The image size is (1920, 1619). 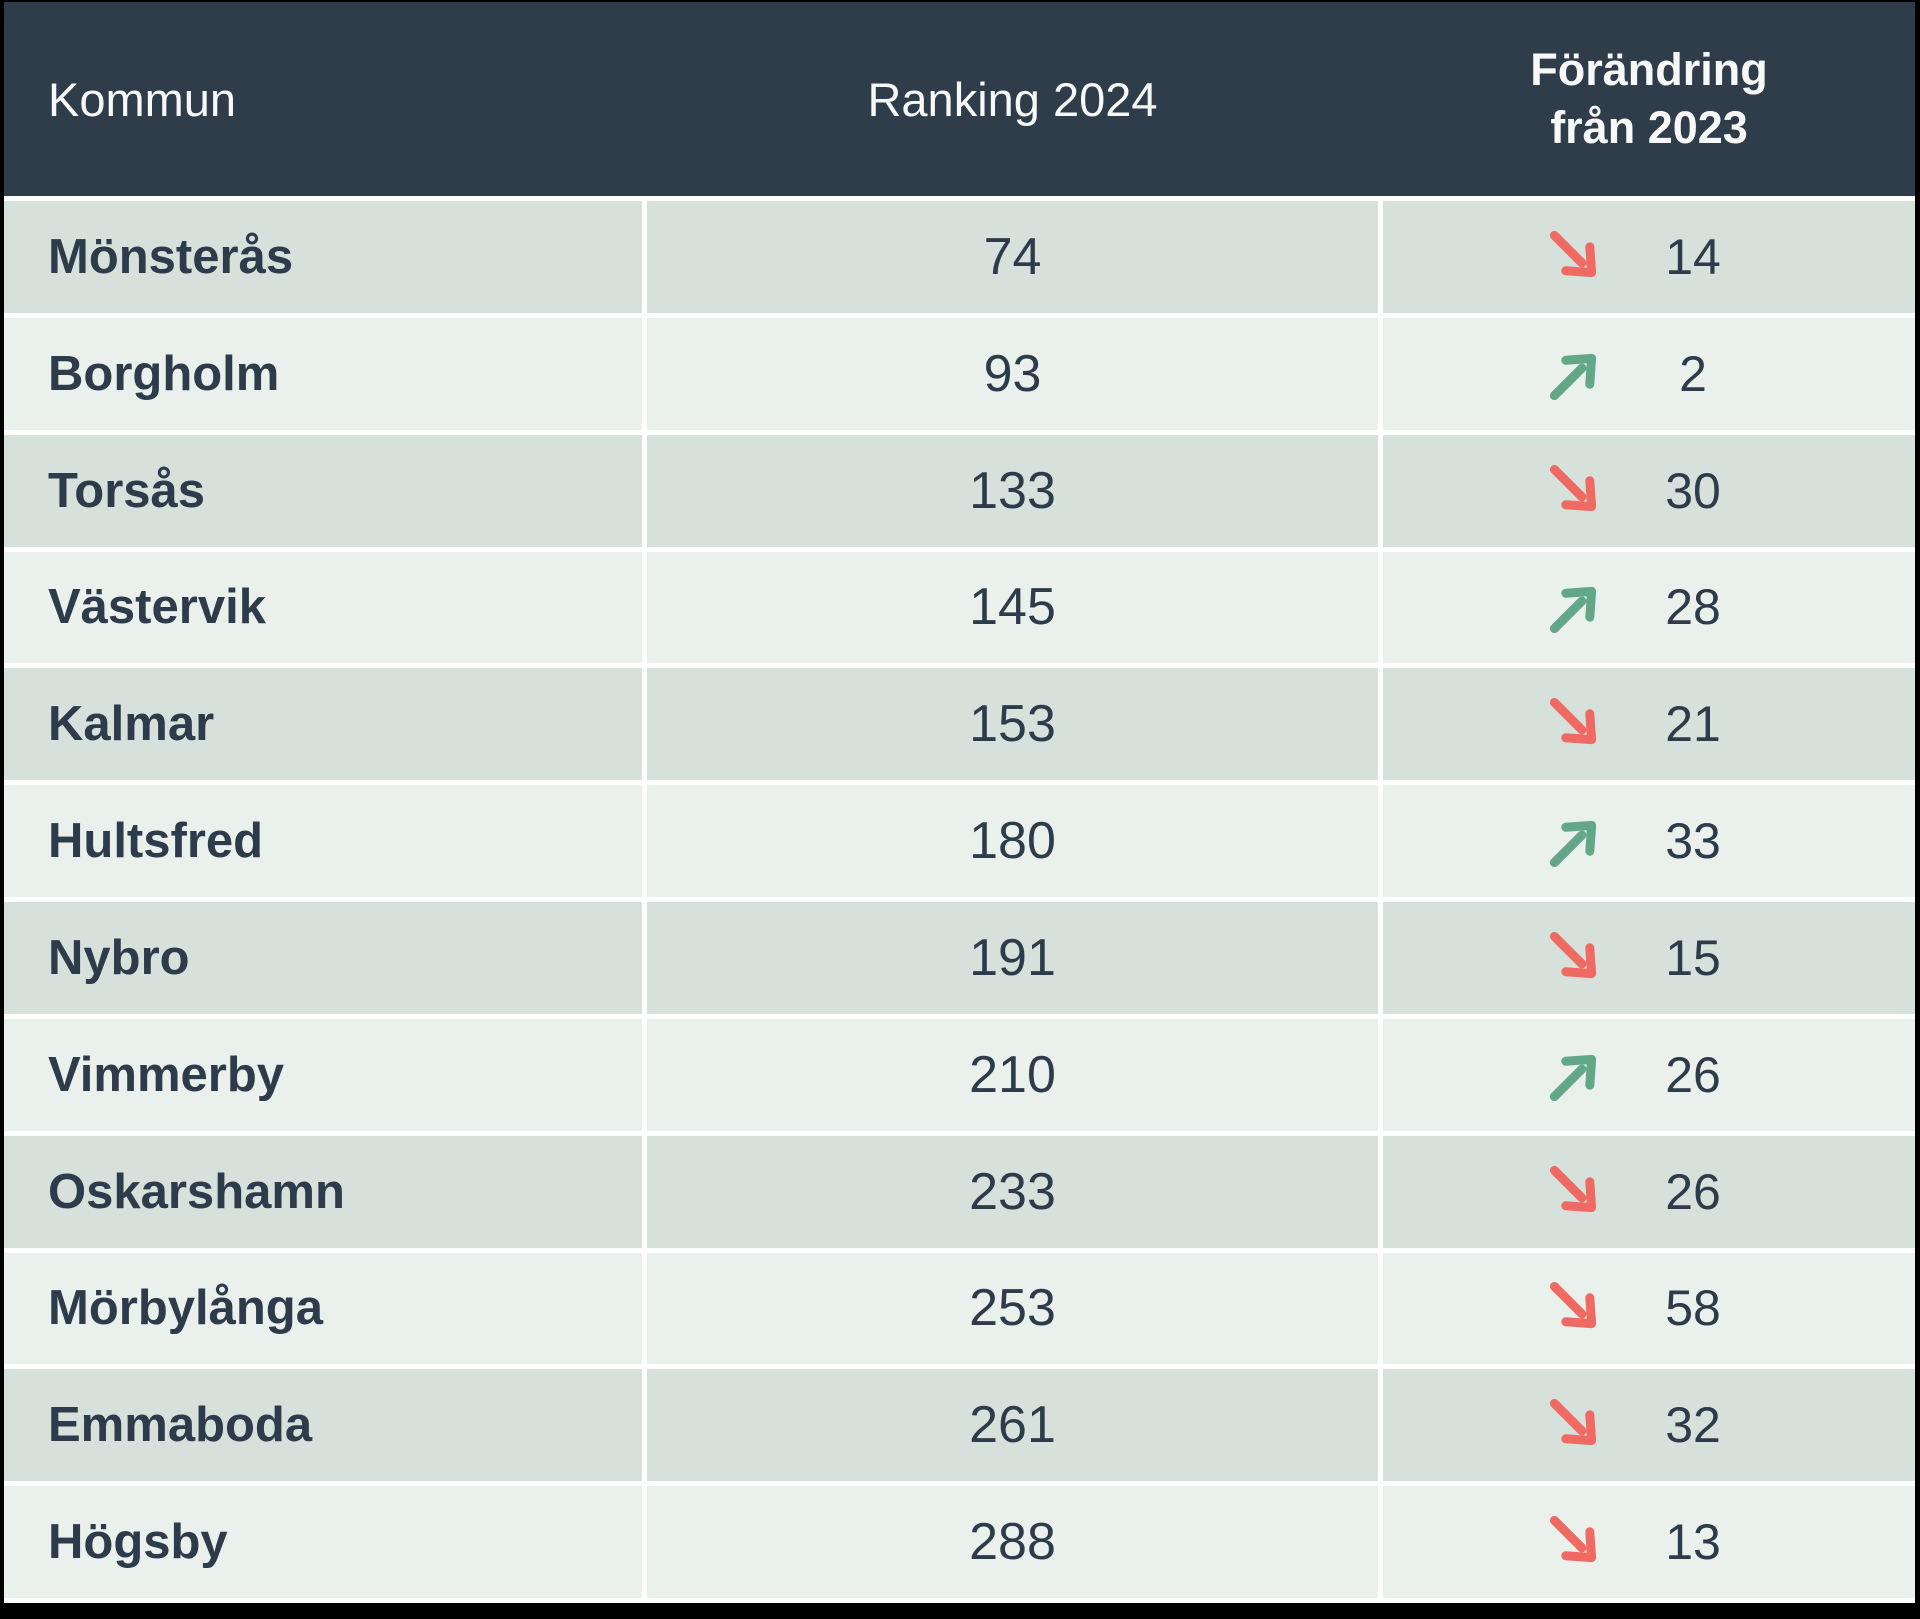 I want to click on kommun-name: Nybro, so click(x=323, y=958).